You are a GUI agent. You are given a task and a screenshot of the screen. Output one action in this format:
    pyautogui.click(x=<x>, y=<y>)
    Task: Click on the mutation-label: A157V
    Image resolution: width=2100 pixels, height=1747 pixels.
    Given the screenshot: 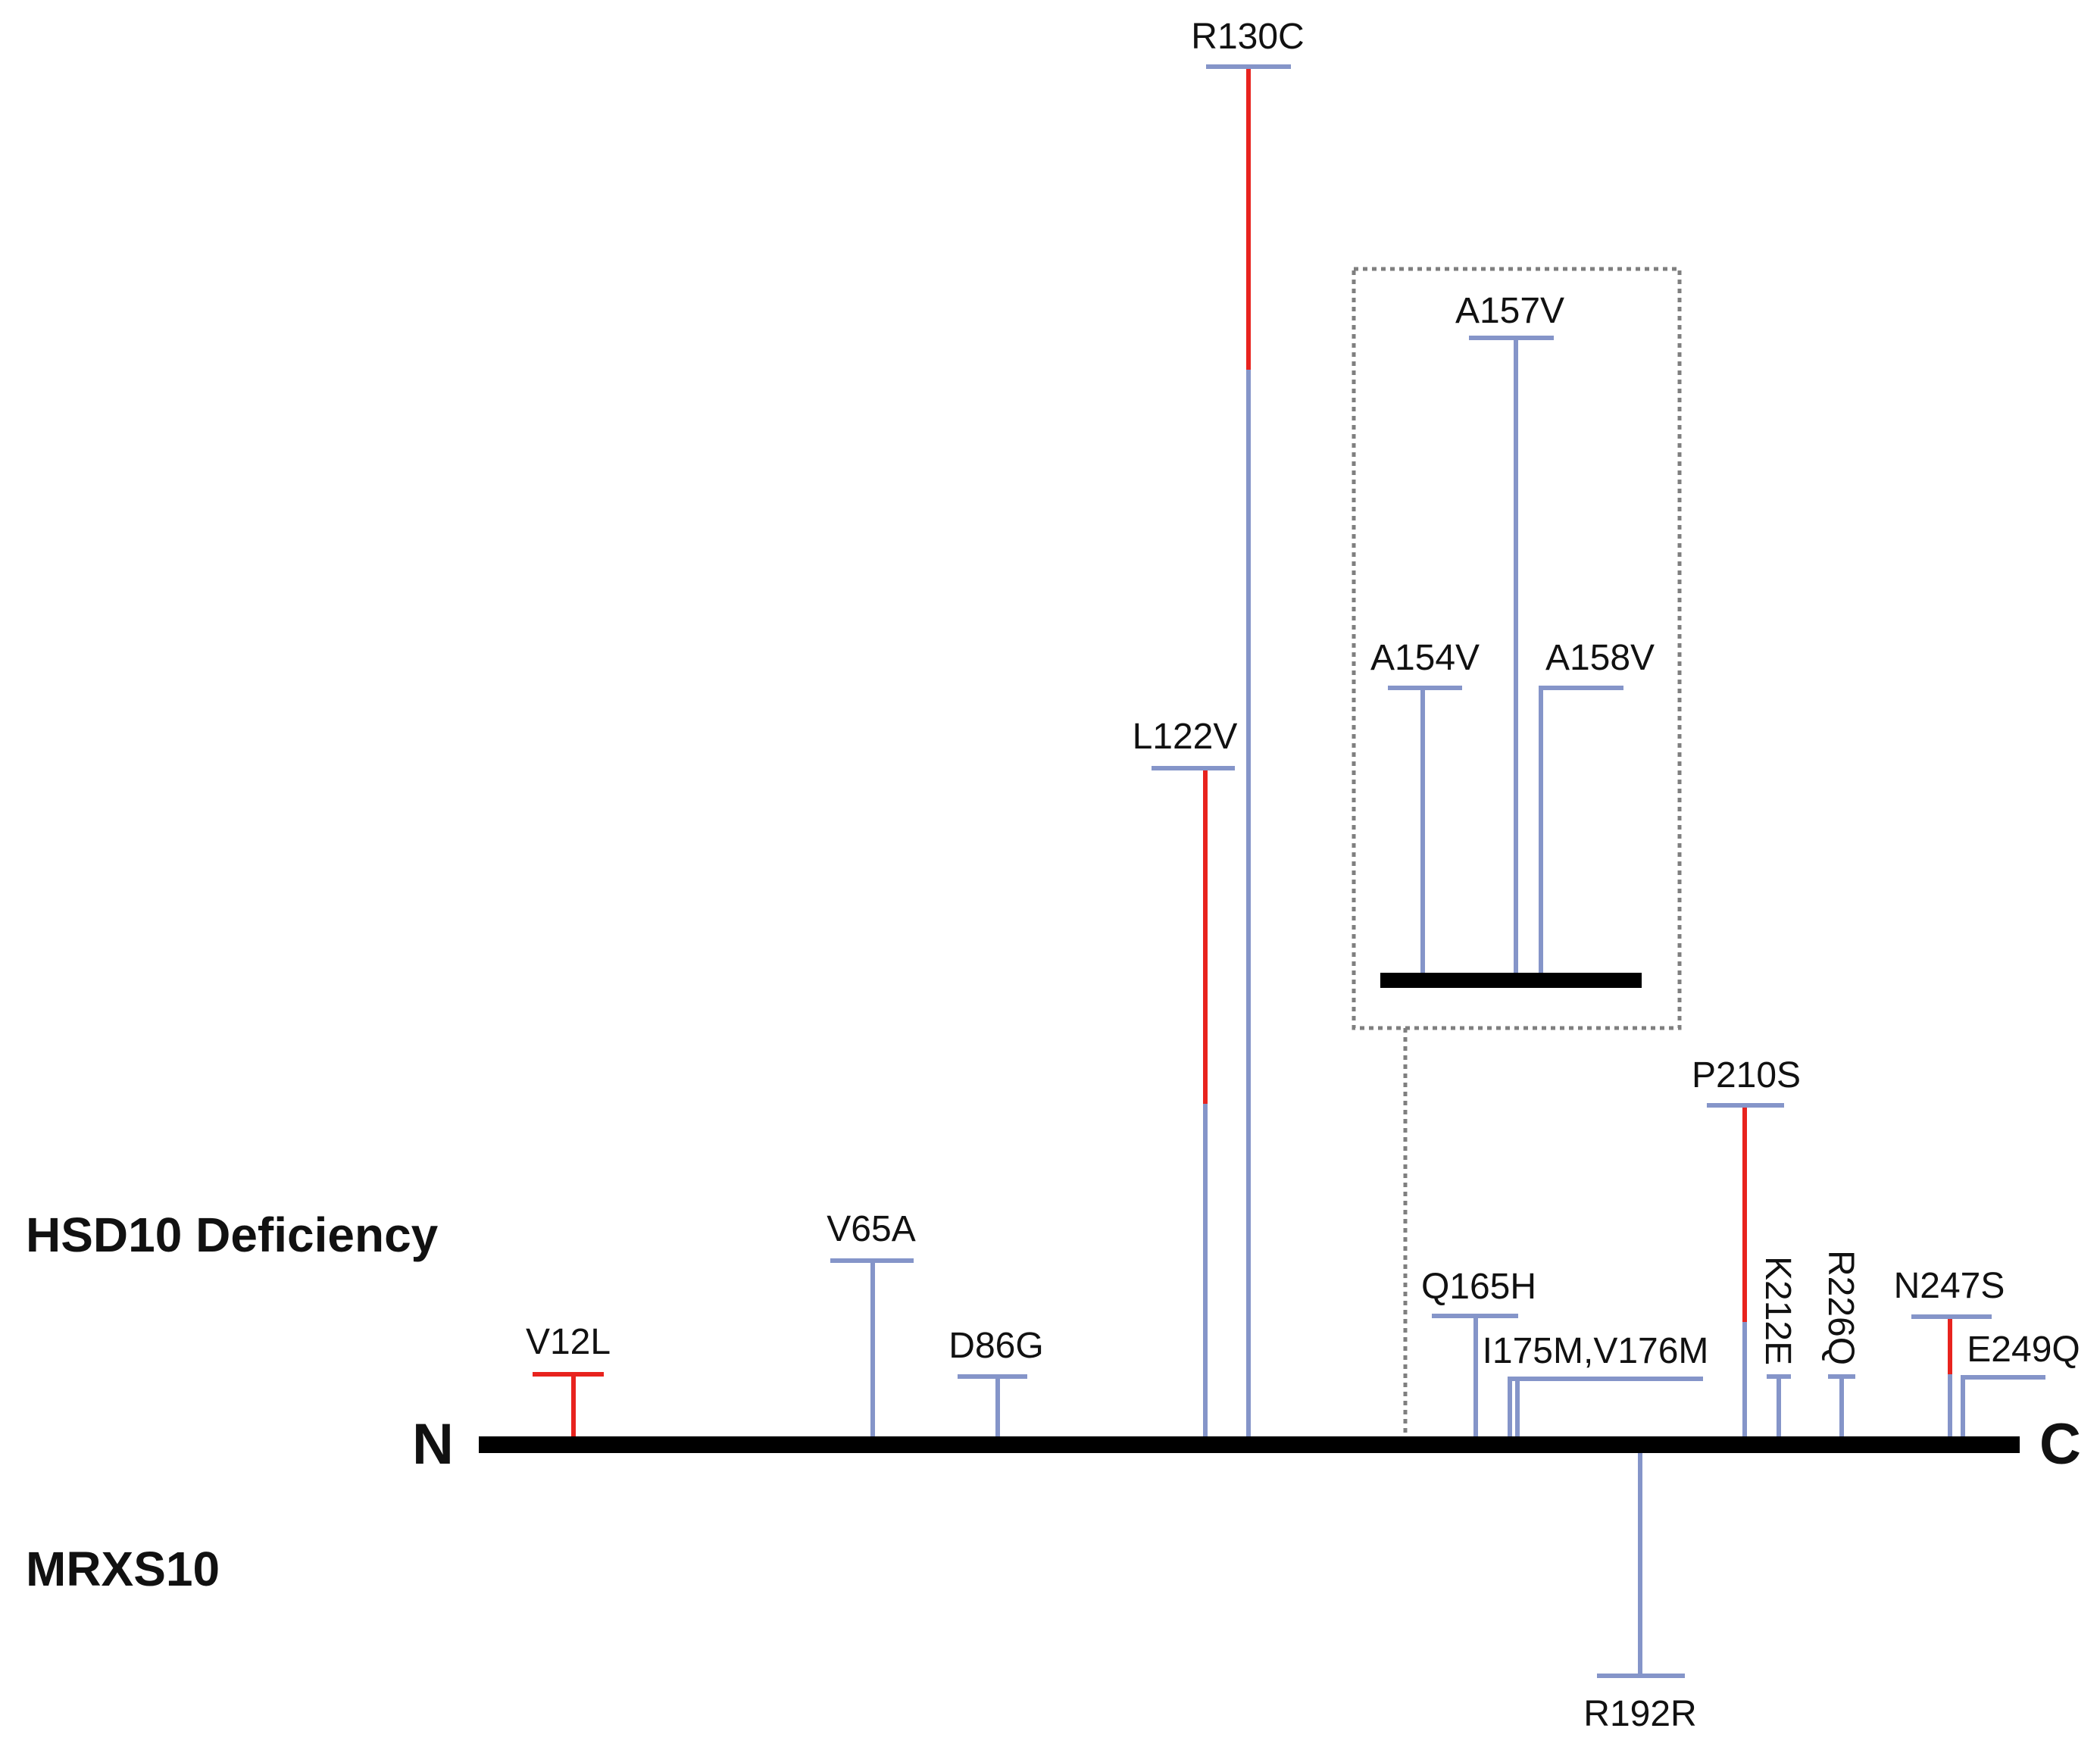 What is the action you would take?
    pyautogui.click(x=1510, y=311)
    